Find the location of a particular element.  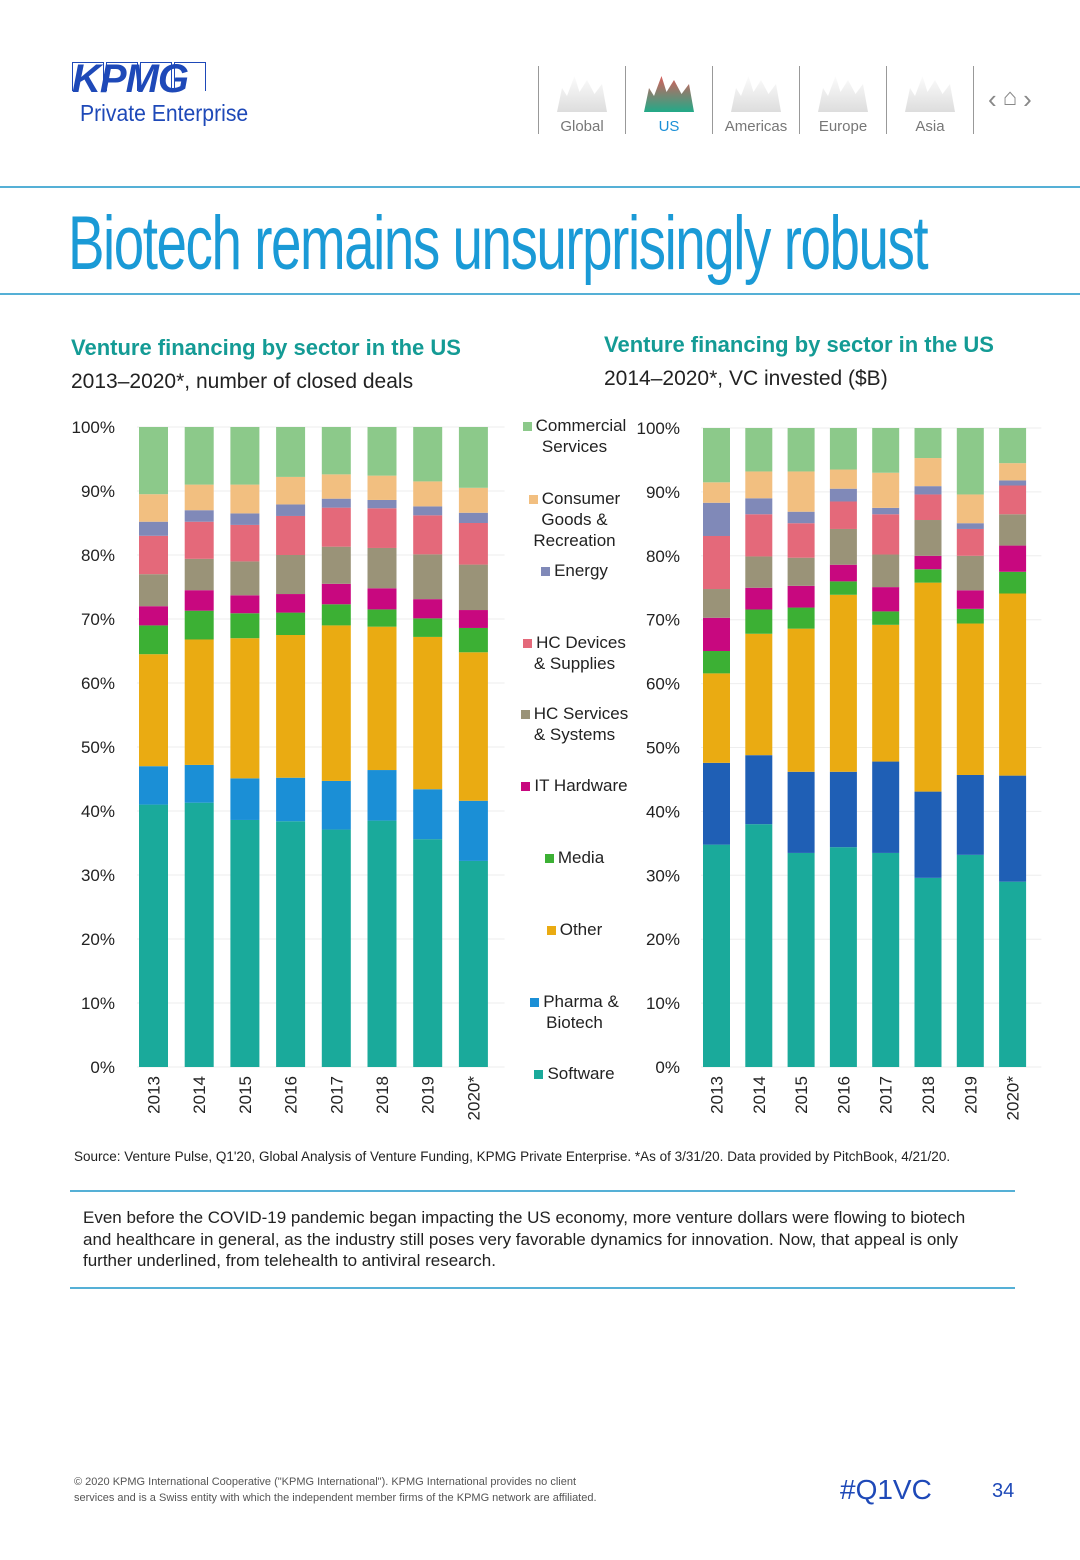

y-tick-label: 100% is located at coordinates (93, 427).